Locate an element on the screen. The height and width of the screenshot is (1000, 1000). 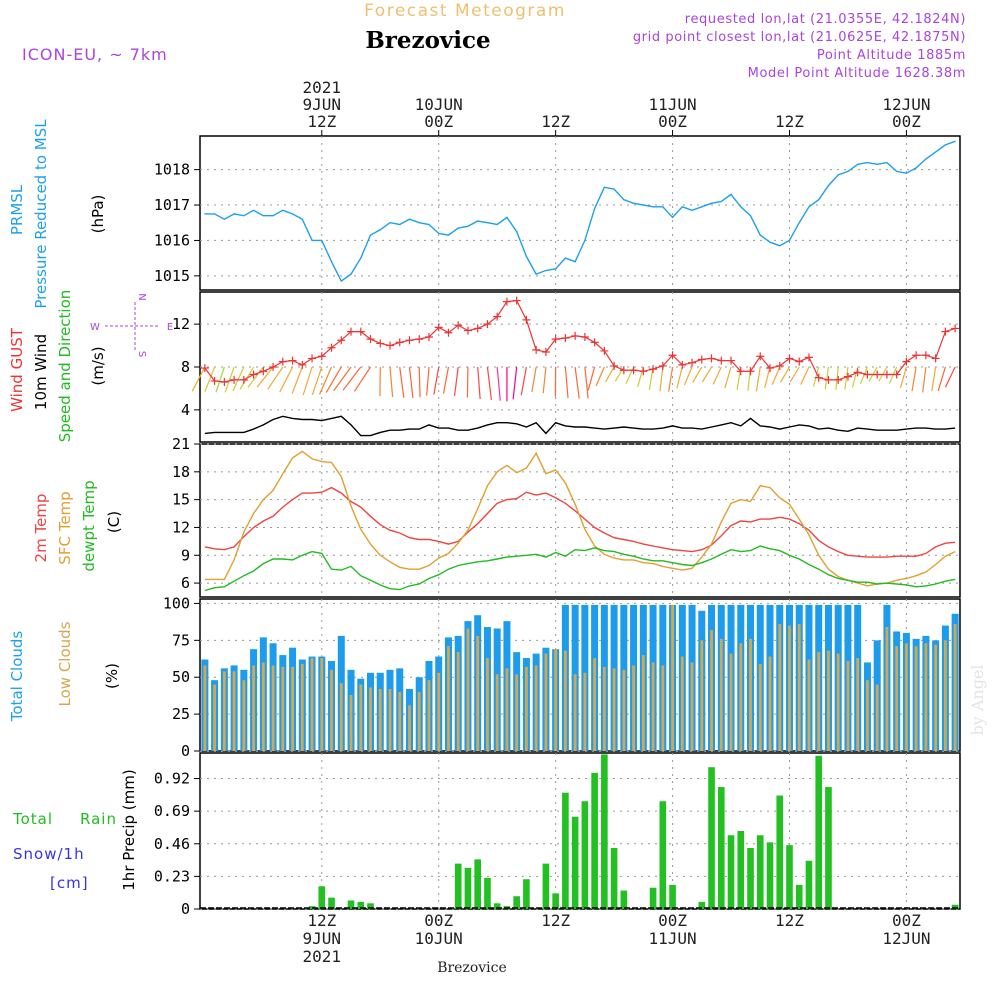
y-tick-label: 0.46 is located at coordinates (172, 844).